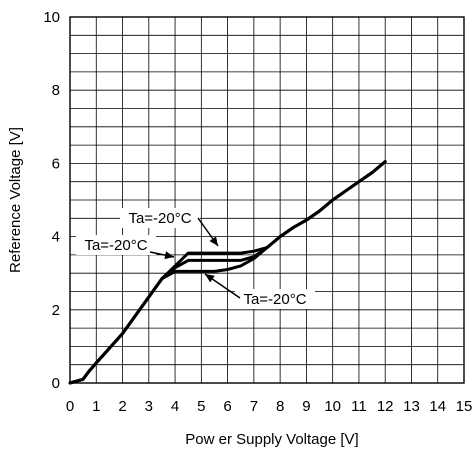 The image size is (474, 462). I want to click on x-tick-label: 1, so click(96, 406).